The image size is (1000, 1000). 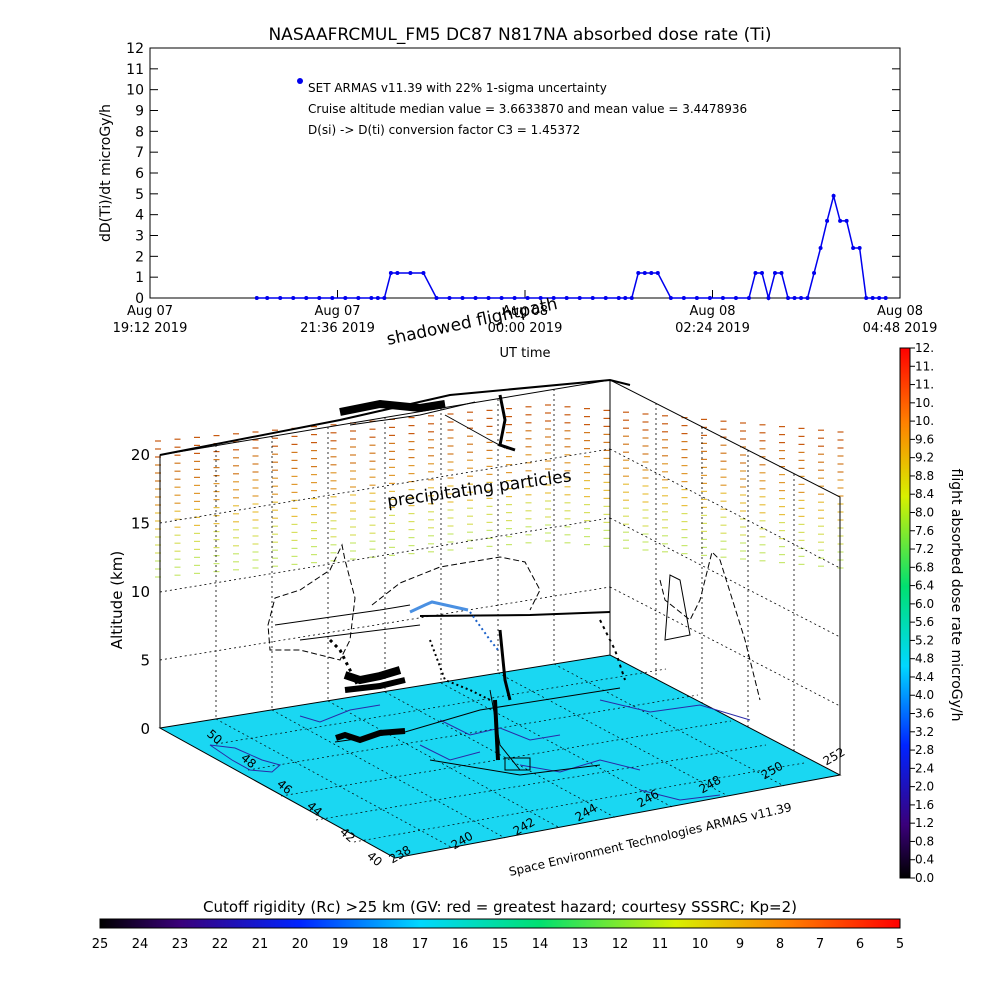 I want to click on dose-line, so click(x=571, y=246).